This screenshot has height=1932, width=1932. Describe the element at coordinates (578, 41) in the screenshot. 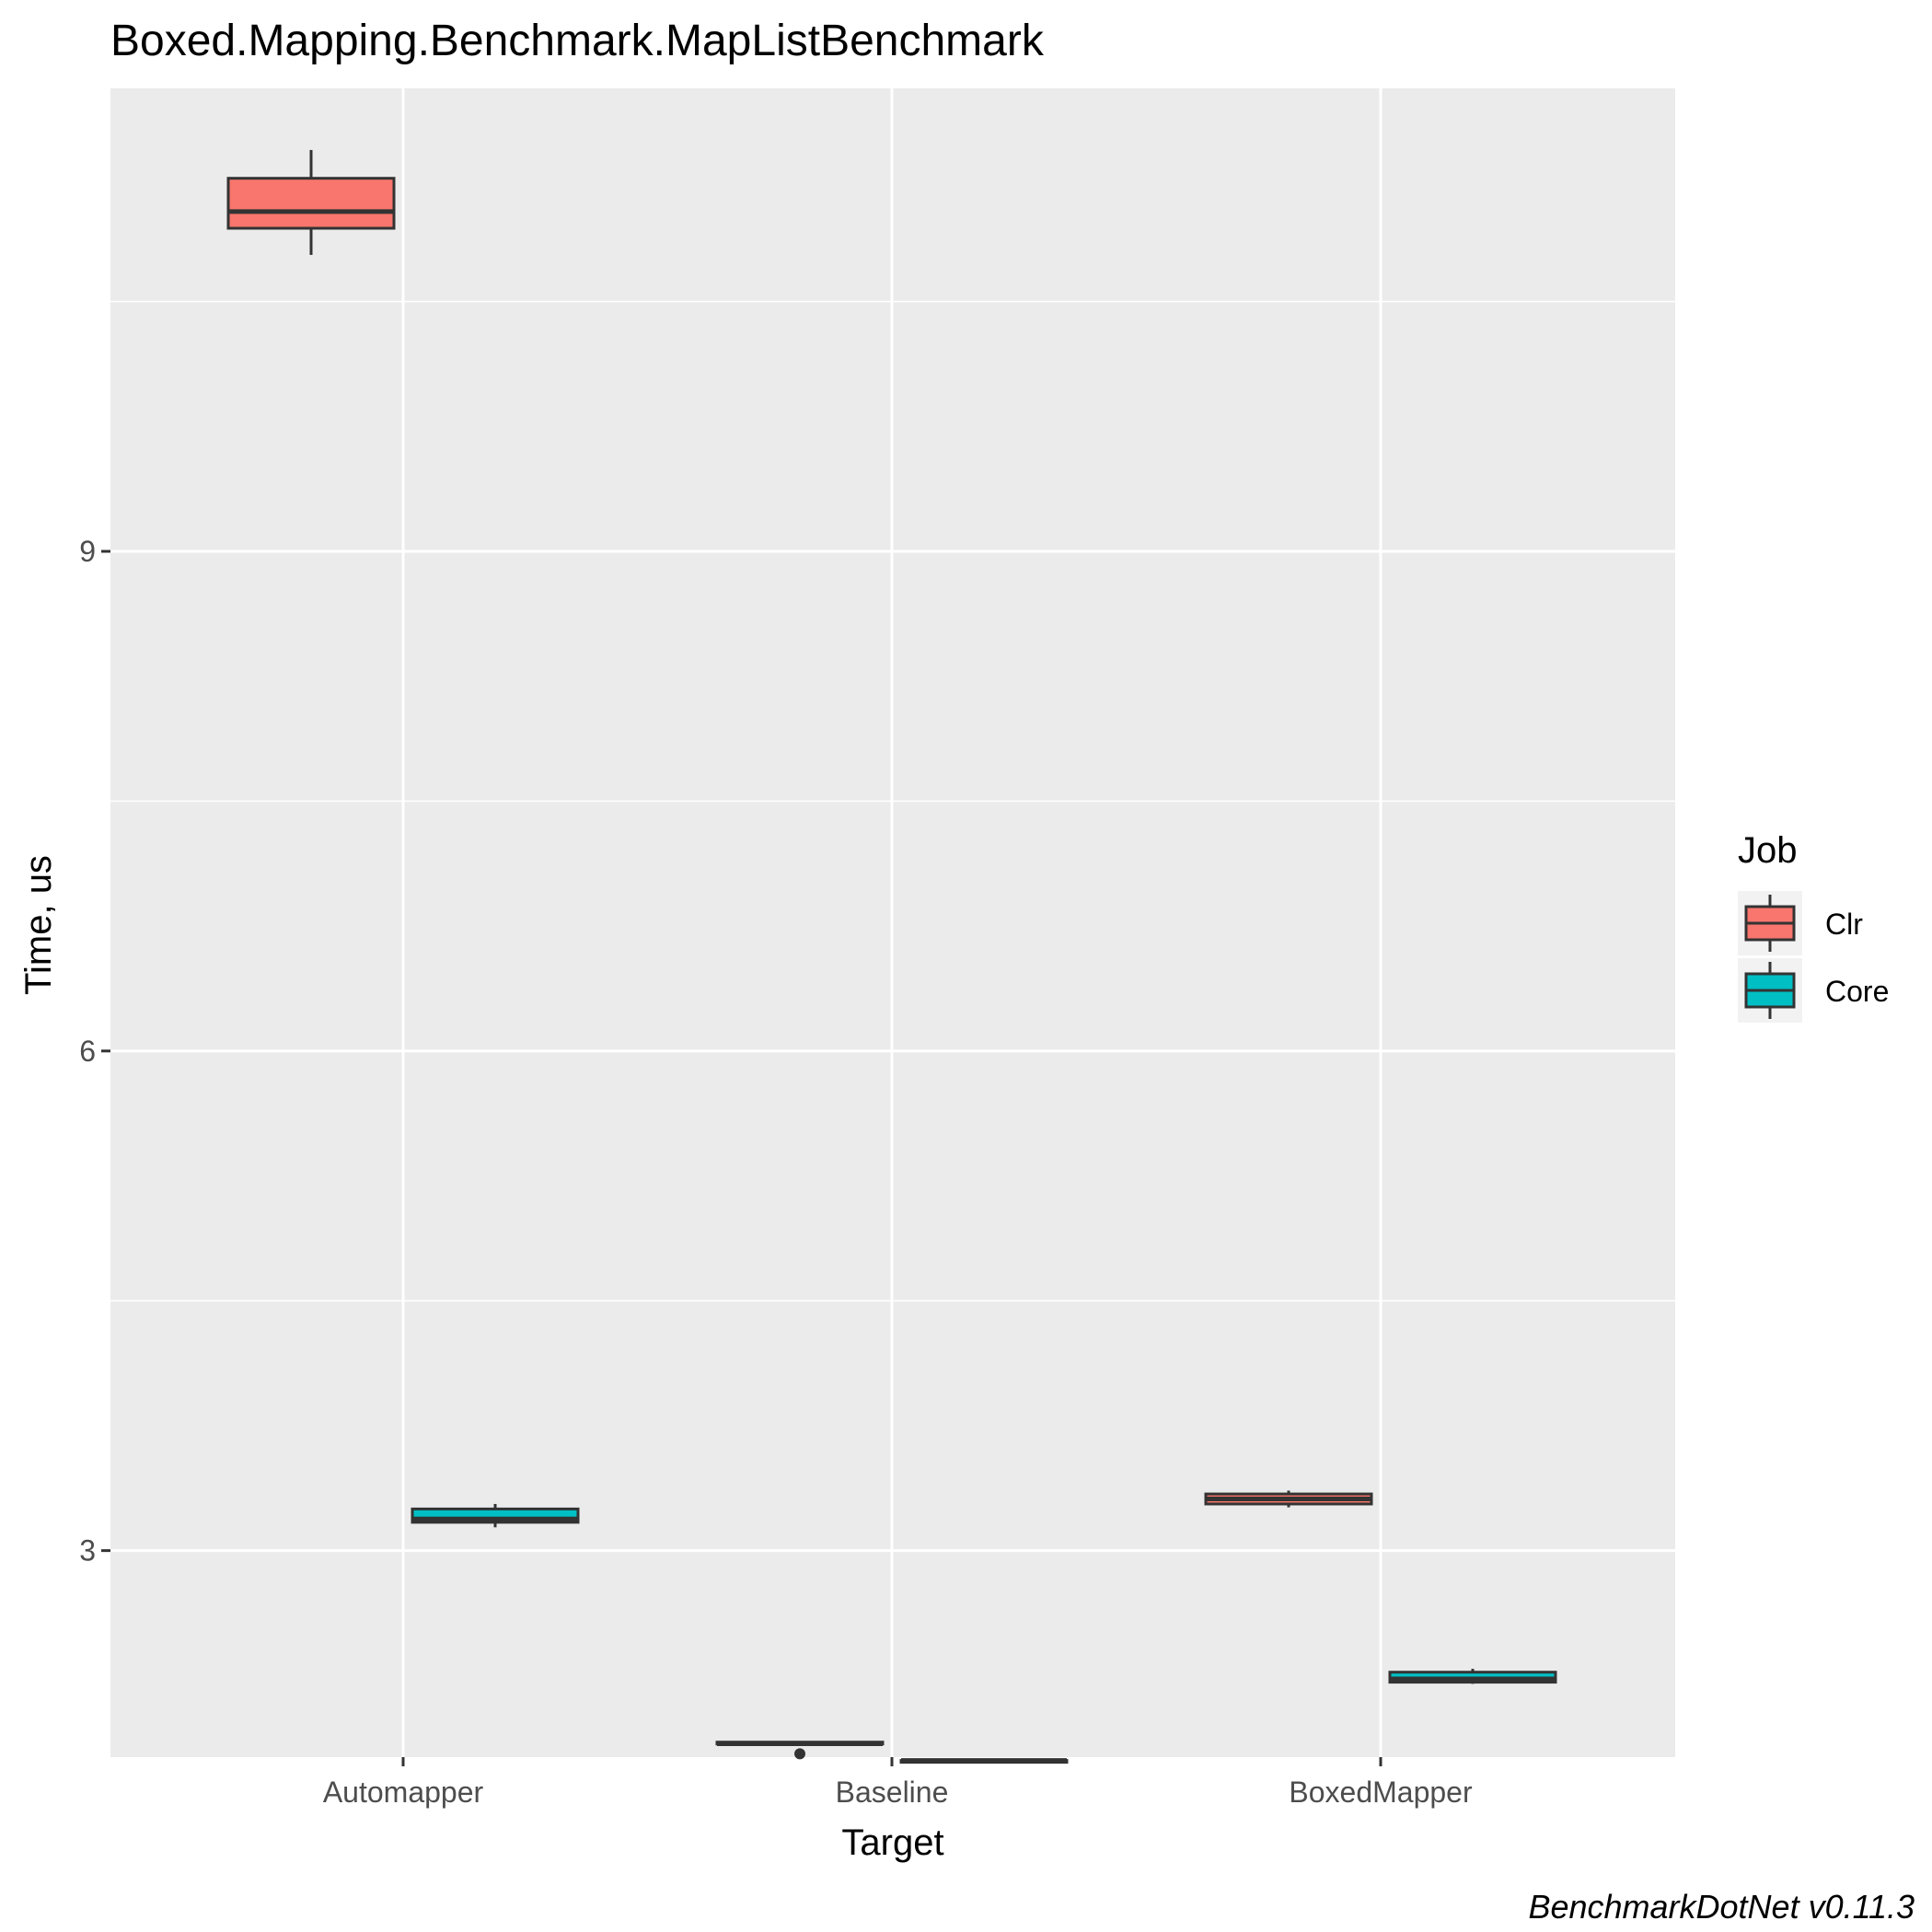

I see `chart-title: Boxed.Mapping.Benchmark.MapListBenchmark` at that location.